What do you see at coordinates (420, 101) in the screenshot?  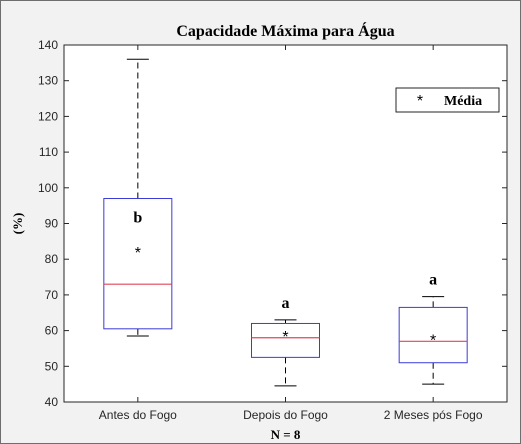 I see `legend-marker: *` at bounding box center [420, 101].